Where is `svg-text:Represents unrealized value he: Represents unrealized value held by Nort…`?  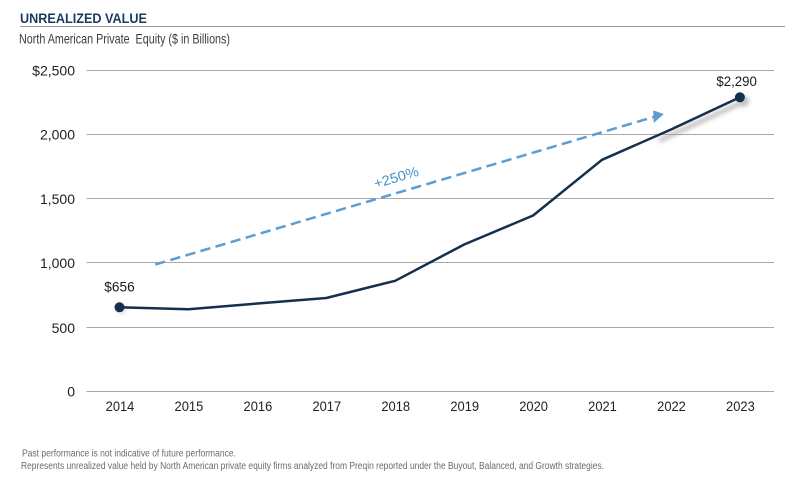
svg-text:Represents unrealized value he: Represents unrealized value held by Nort… is located at coordinates (312, 466).